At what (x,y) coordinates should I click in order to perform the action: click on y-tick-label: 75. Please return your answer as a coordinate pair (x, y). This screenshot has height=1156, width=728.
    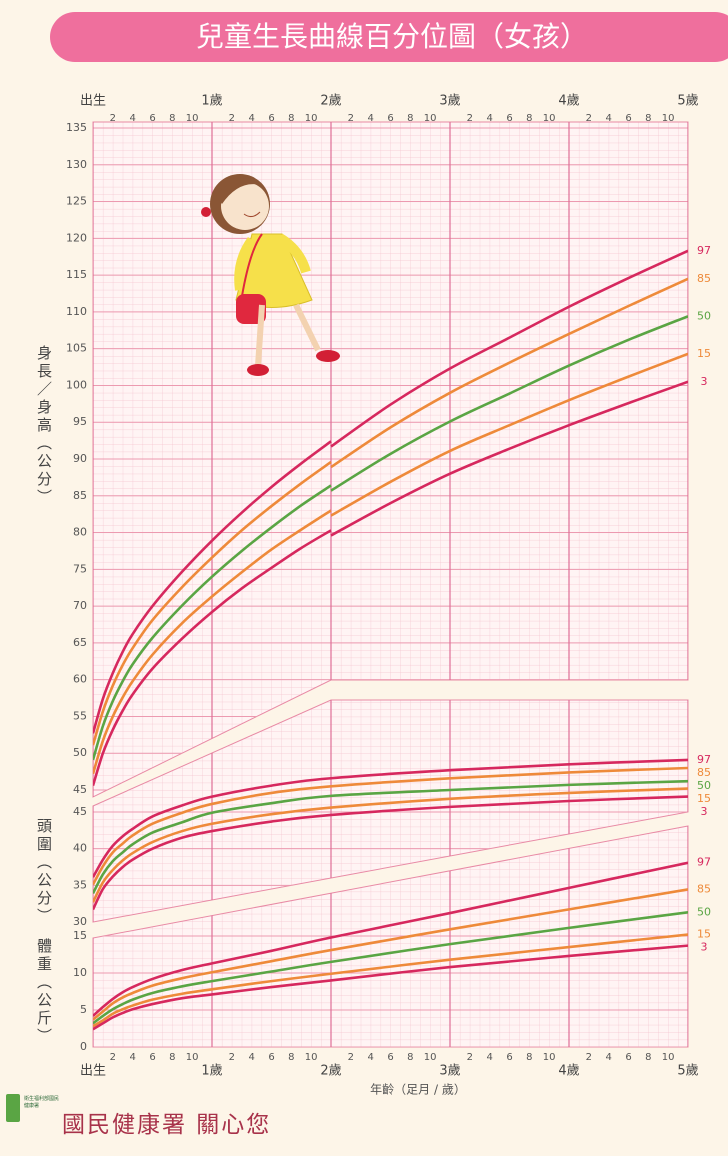
    Looking at the image, I should click on (80, 568).